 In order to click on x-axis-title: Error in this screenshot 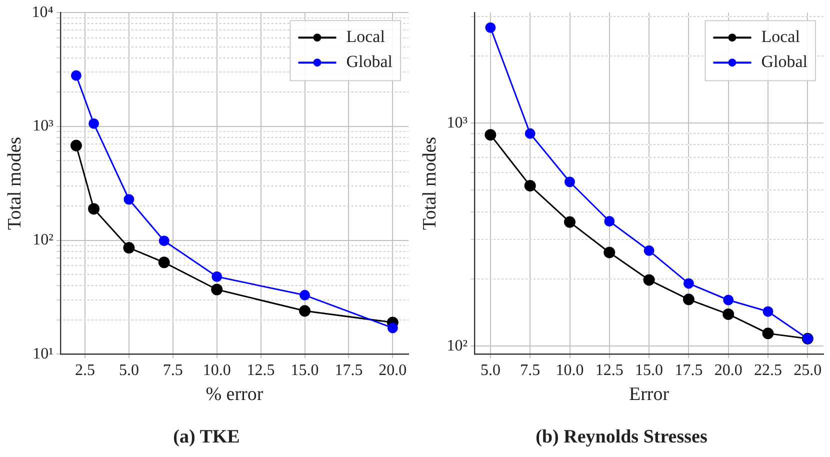, I will do `click(649, 394)`.